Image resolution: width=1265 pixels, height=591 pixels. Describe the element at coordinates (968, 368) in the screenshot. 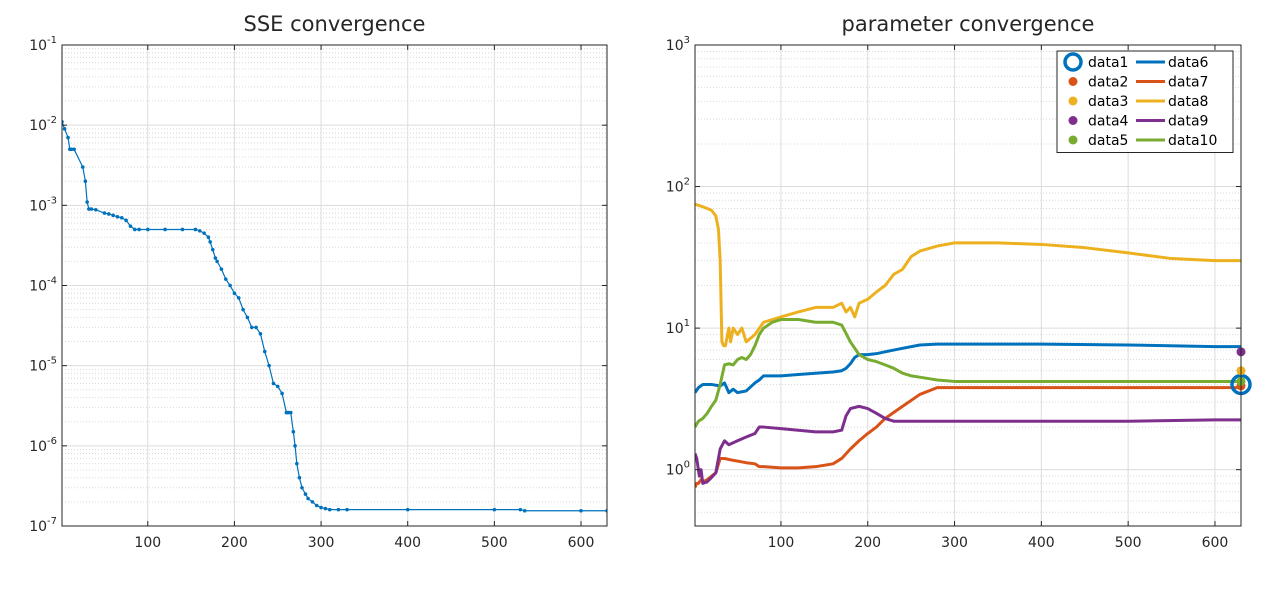

I see `data6-line` at that location.